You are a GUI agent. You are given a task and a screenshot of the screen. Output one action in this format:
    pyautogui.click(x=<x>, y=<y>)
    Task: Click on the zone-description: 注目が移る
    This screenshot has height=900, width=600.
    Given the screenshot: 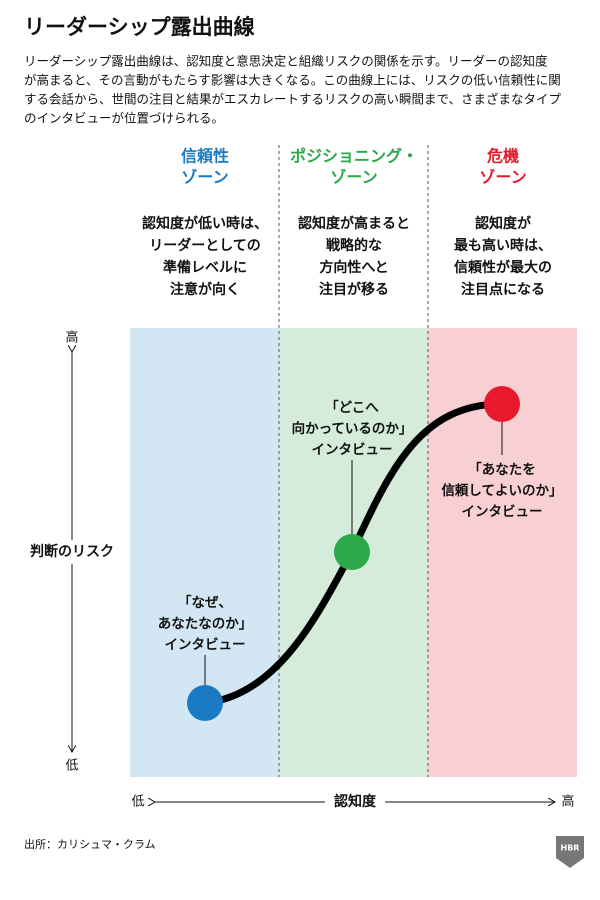 What is the action you would take?
    pyautogui.click(x=354, y=289)
    